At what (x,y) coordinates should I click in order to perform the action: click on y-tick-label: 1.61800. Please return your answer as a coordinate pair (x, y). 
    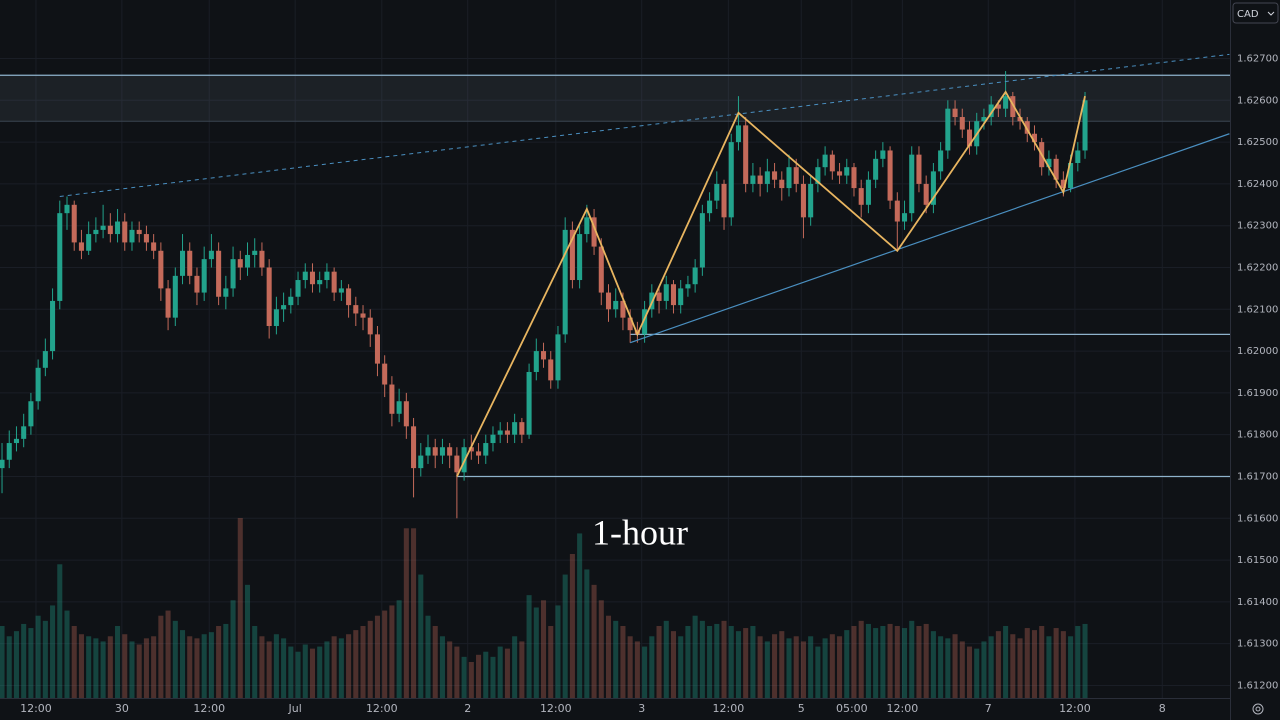
    Looking at the image, I should click on (1257, 435).